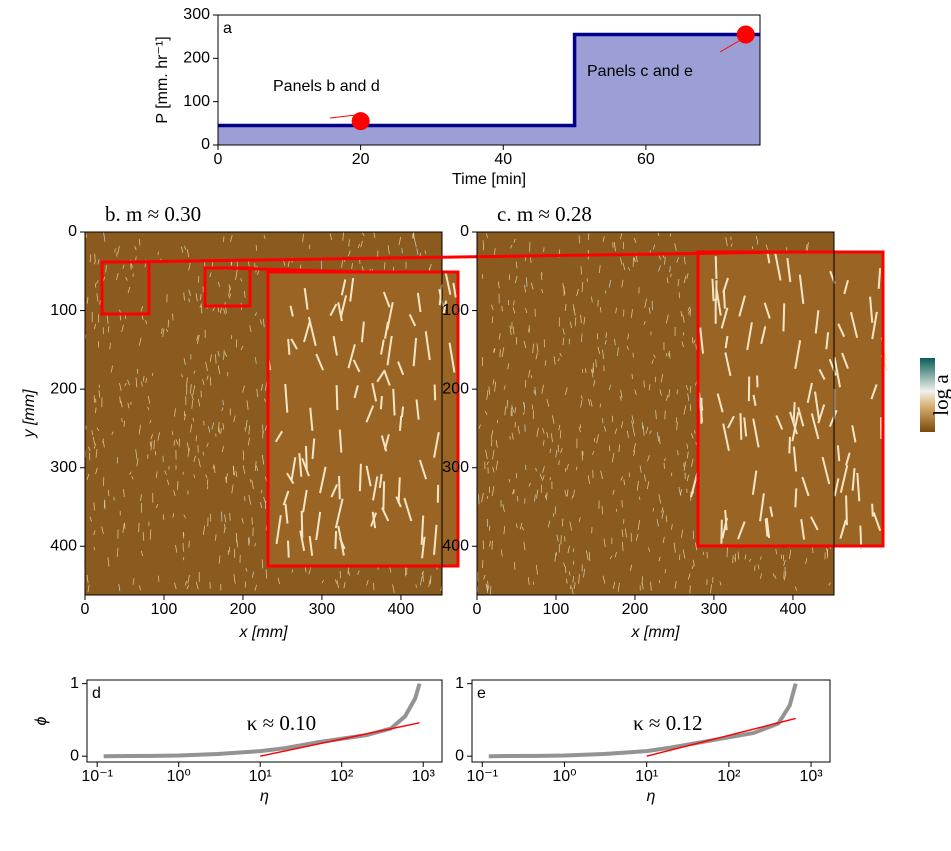 This screenshot has height=851, width=951. Describe the element at coordinates (455, 546) in the screenshot. I see `y-tick-label: 400` at that location.